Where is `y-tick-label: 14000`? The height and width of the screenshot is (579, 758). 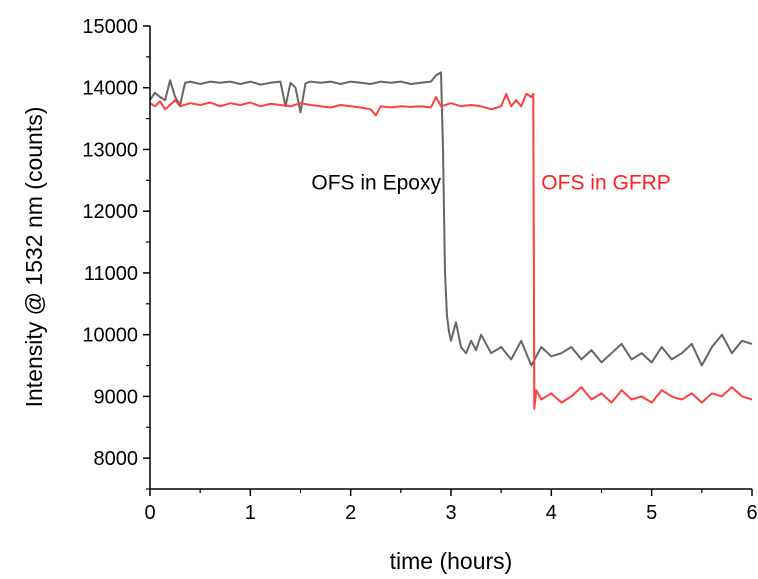 y-tick-label: 14000 is located at coordinates (110, 89).